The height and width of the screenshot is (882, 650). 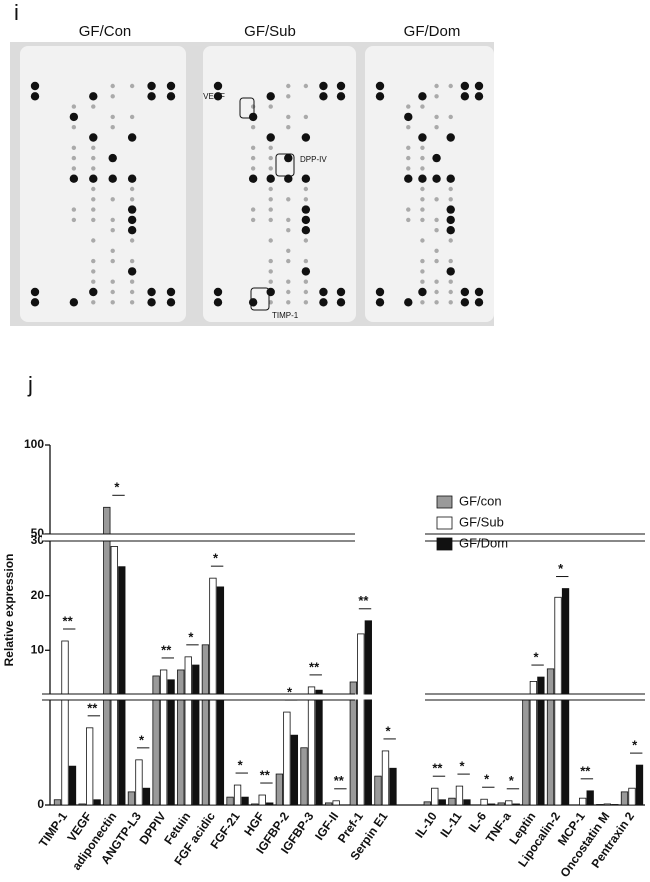 What do you see at coordinates (429, 184) in the screenshot?
I see `membrane` at bounding box center [429, 184].